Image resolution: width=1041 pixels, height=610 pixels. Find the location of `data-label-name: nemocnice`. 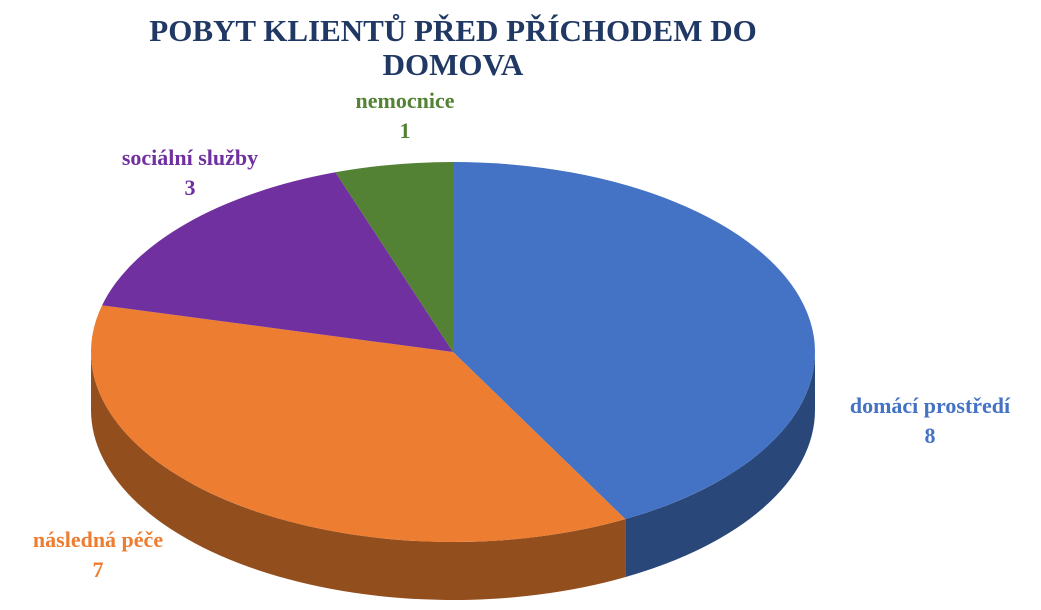

data-label-name: nemocnice is located at coordinates (405, 100).